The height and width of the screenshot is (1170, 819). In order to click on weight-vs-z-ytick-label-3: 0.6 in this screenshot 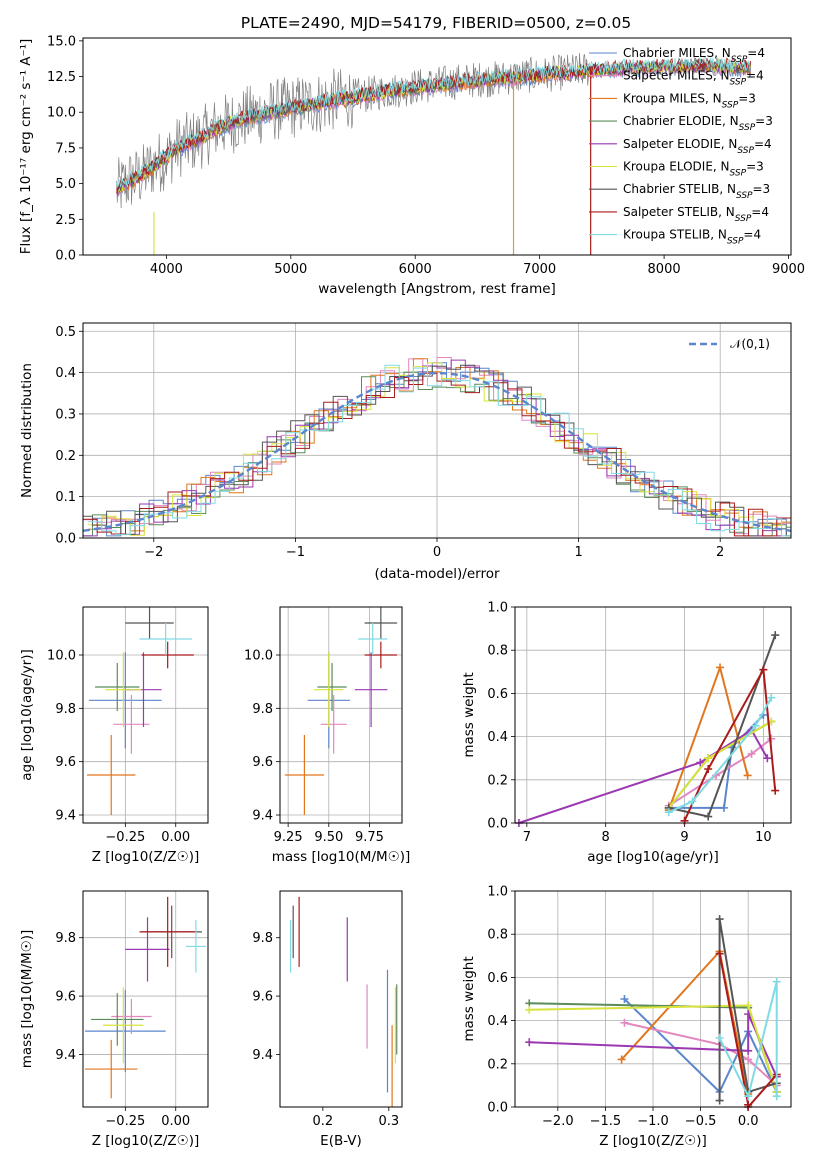, I will do `click(497, 978)`.